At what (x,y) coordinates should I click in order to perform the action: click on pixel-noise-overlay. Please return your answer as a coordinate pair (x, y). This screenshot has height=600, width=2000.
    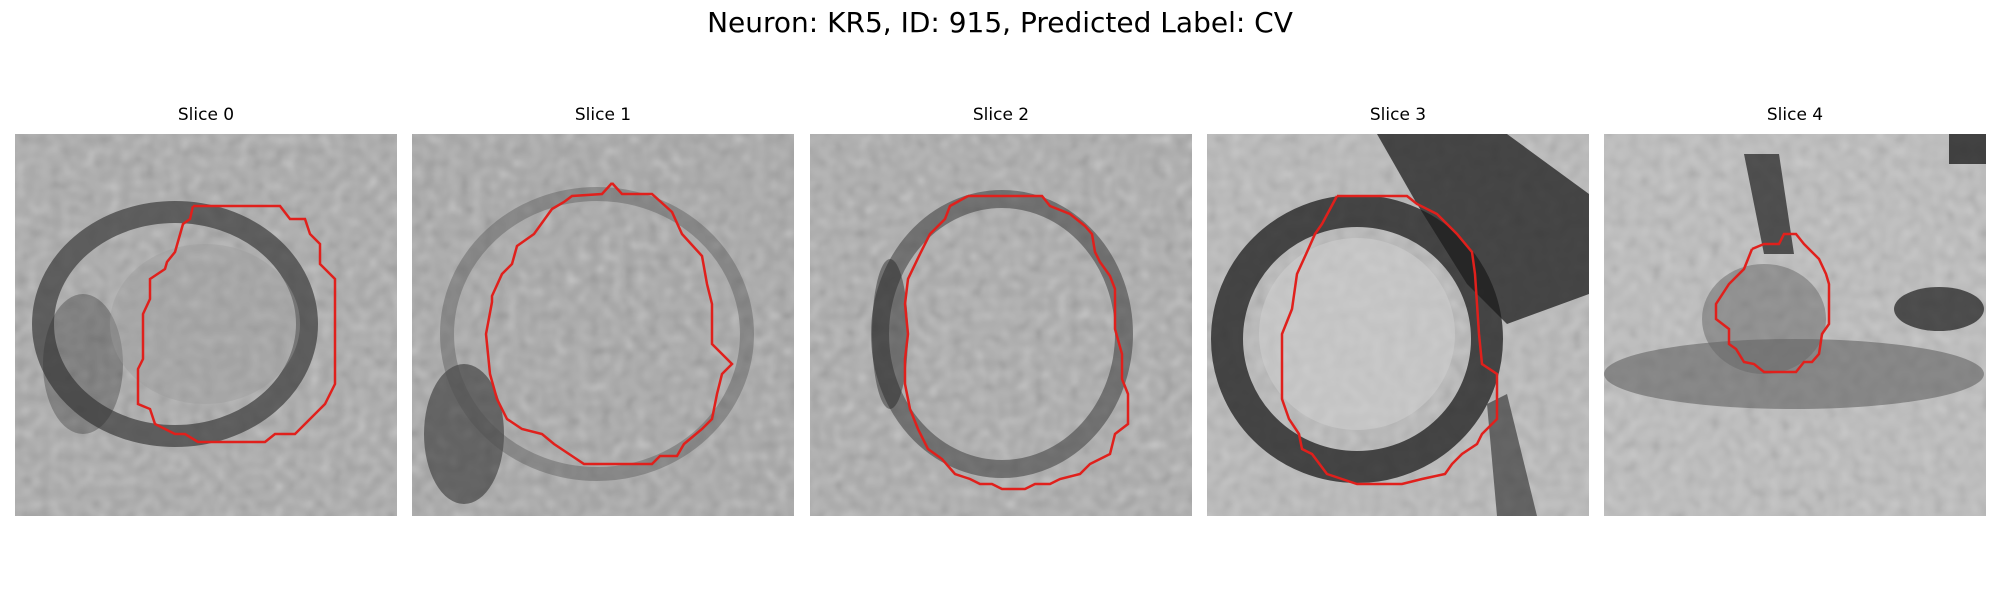
    Looking at the image, I should click on (206, 325).